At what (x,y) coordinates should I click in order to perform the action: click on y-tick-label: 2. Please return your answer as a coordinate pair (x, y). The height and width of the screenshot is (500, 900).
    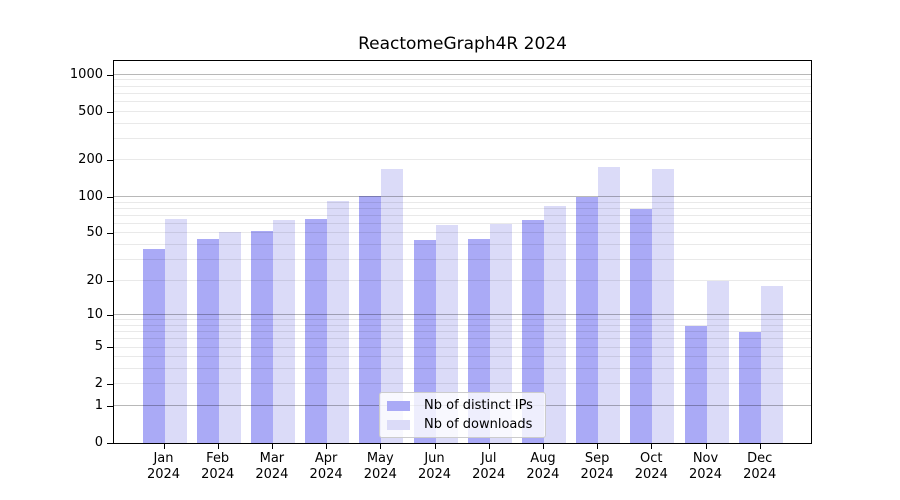
    Looking at the image, I should click on (98, 384).